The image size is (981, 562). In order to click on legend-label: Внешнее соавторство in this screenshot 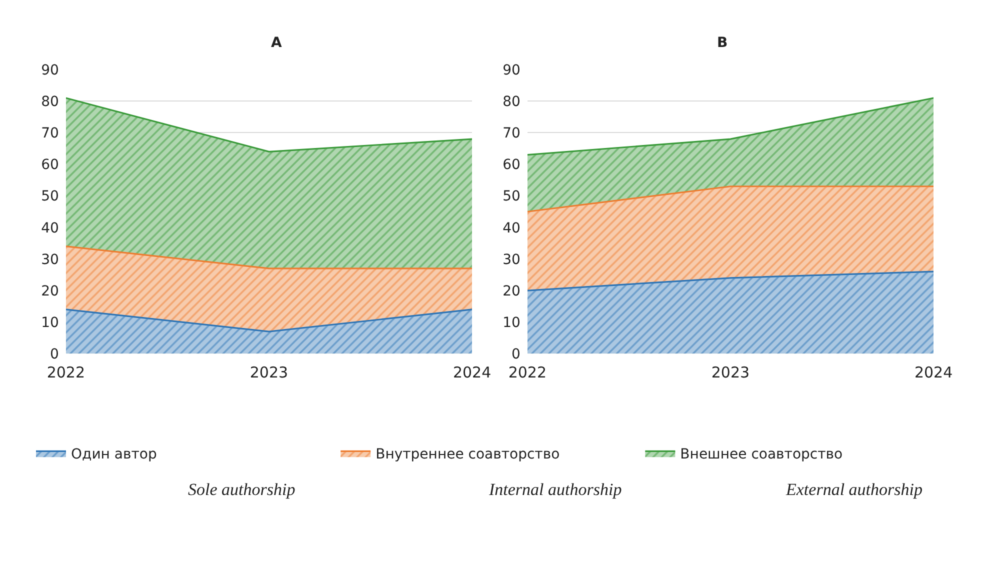, I will do `click(761, 454)`.